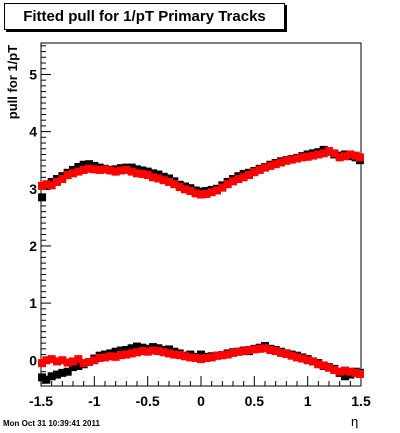  What do you see at coordinates (355, 421) in the screenshot?
I see `x-axis-label: η` at bounding box center [355, 421].